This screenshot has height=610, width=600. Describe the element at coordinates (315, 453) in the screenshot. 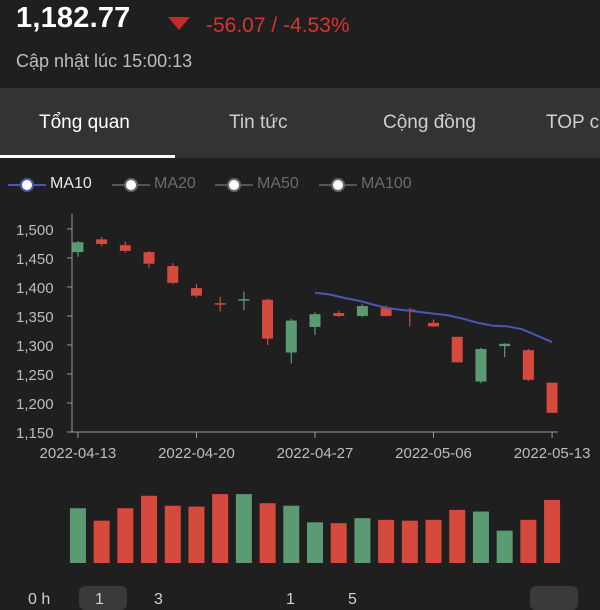

I see `x-tick-label: 2022-04-27` at that location.